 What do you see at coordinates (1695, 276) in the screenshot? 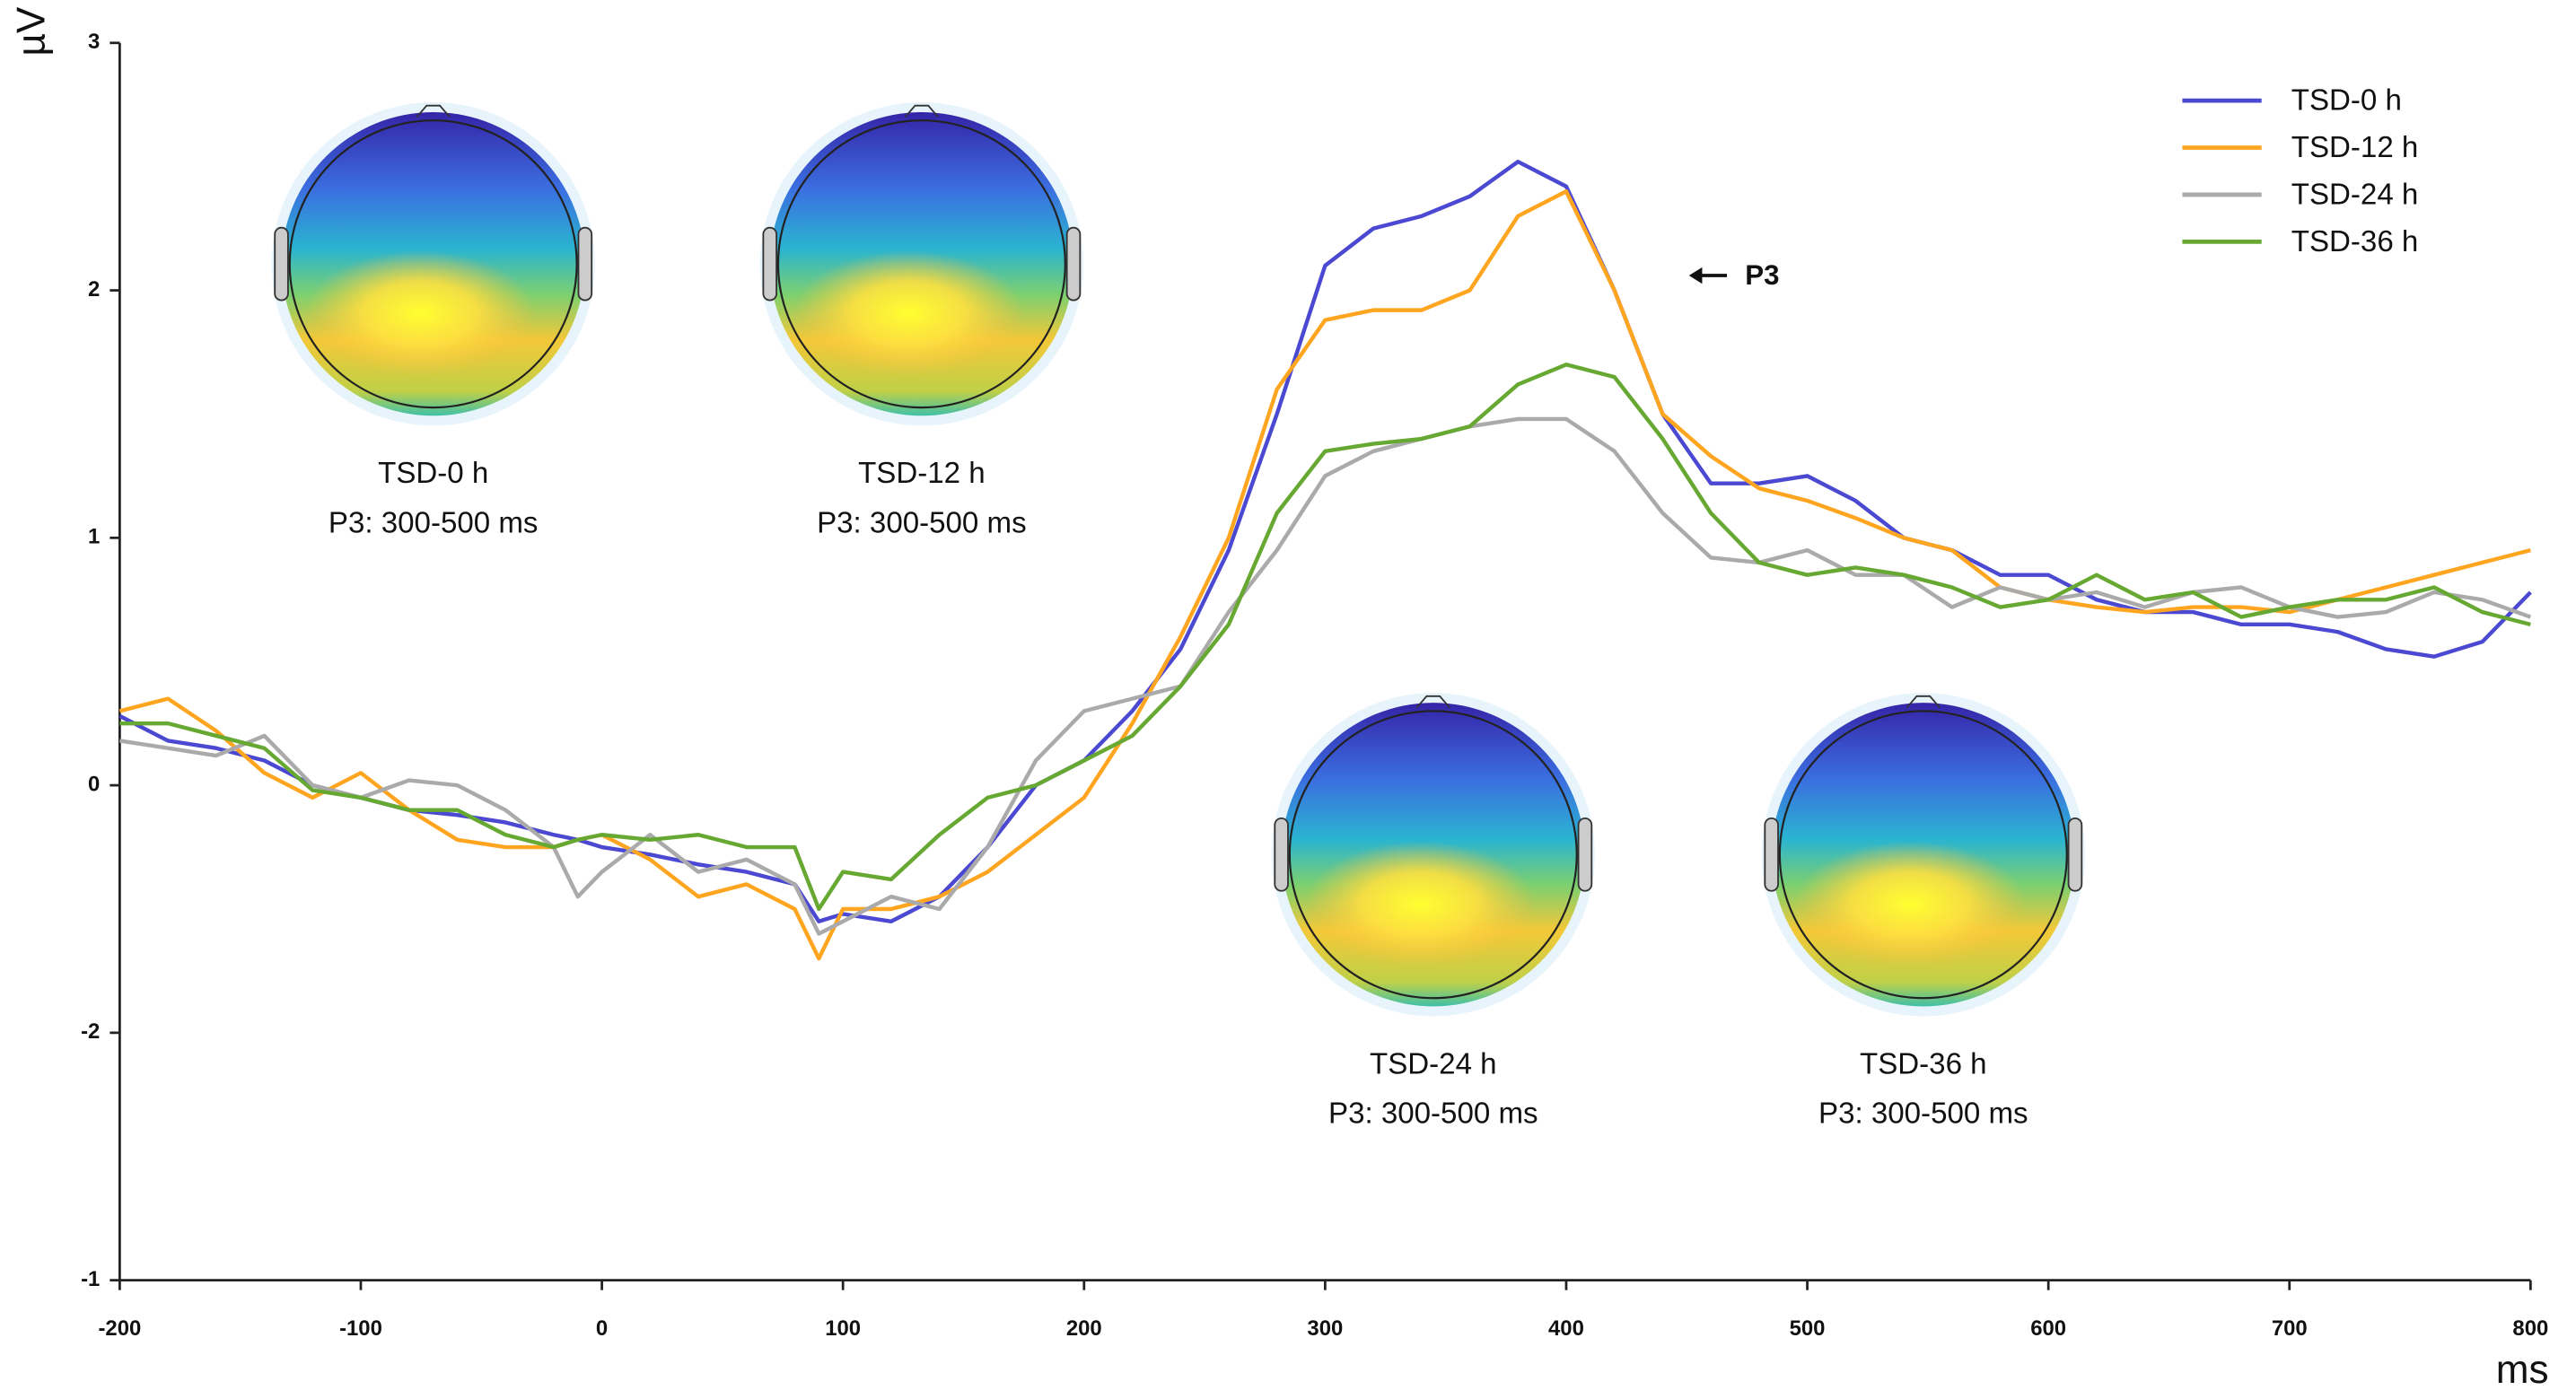
I see `annotation-arrowhead` at bounding box center [1695, 276].